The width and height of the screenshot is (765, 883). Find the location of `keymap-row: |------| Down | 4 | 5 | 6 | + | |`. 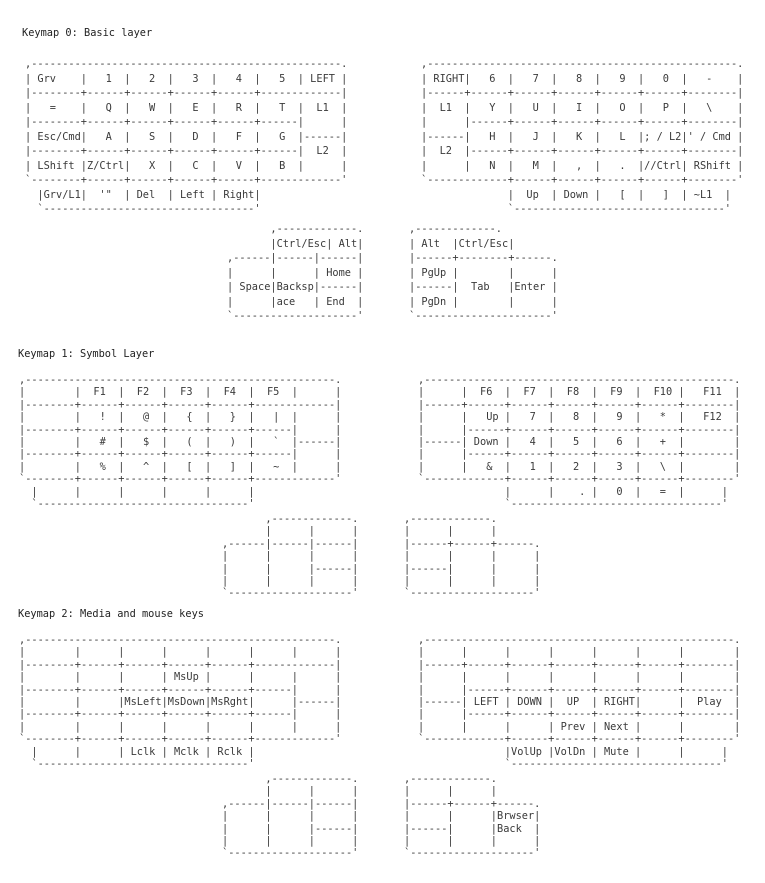

keymap-row: |------| Down | 4 | 5 | 6 | + | | is located at coordinates (579, 441).